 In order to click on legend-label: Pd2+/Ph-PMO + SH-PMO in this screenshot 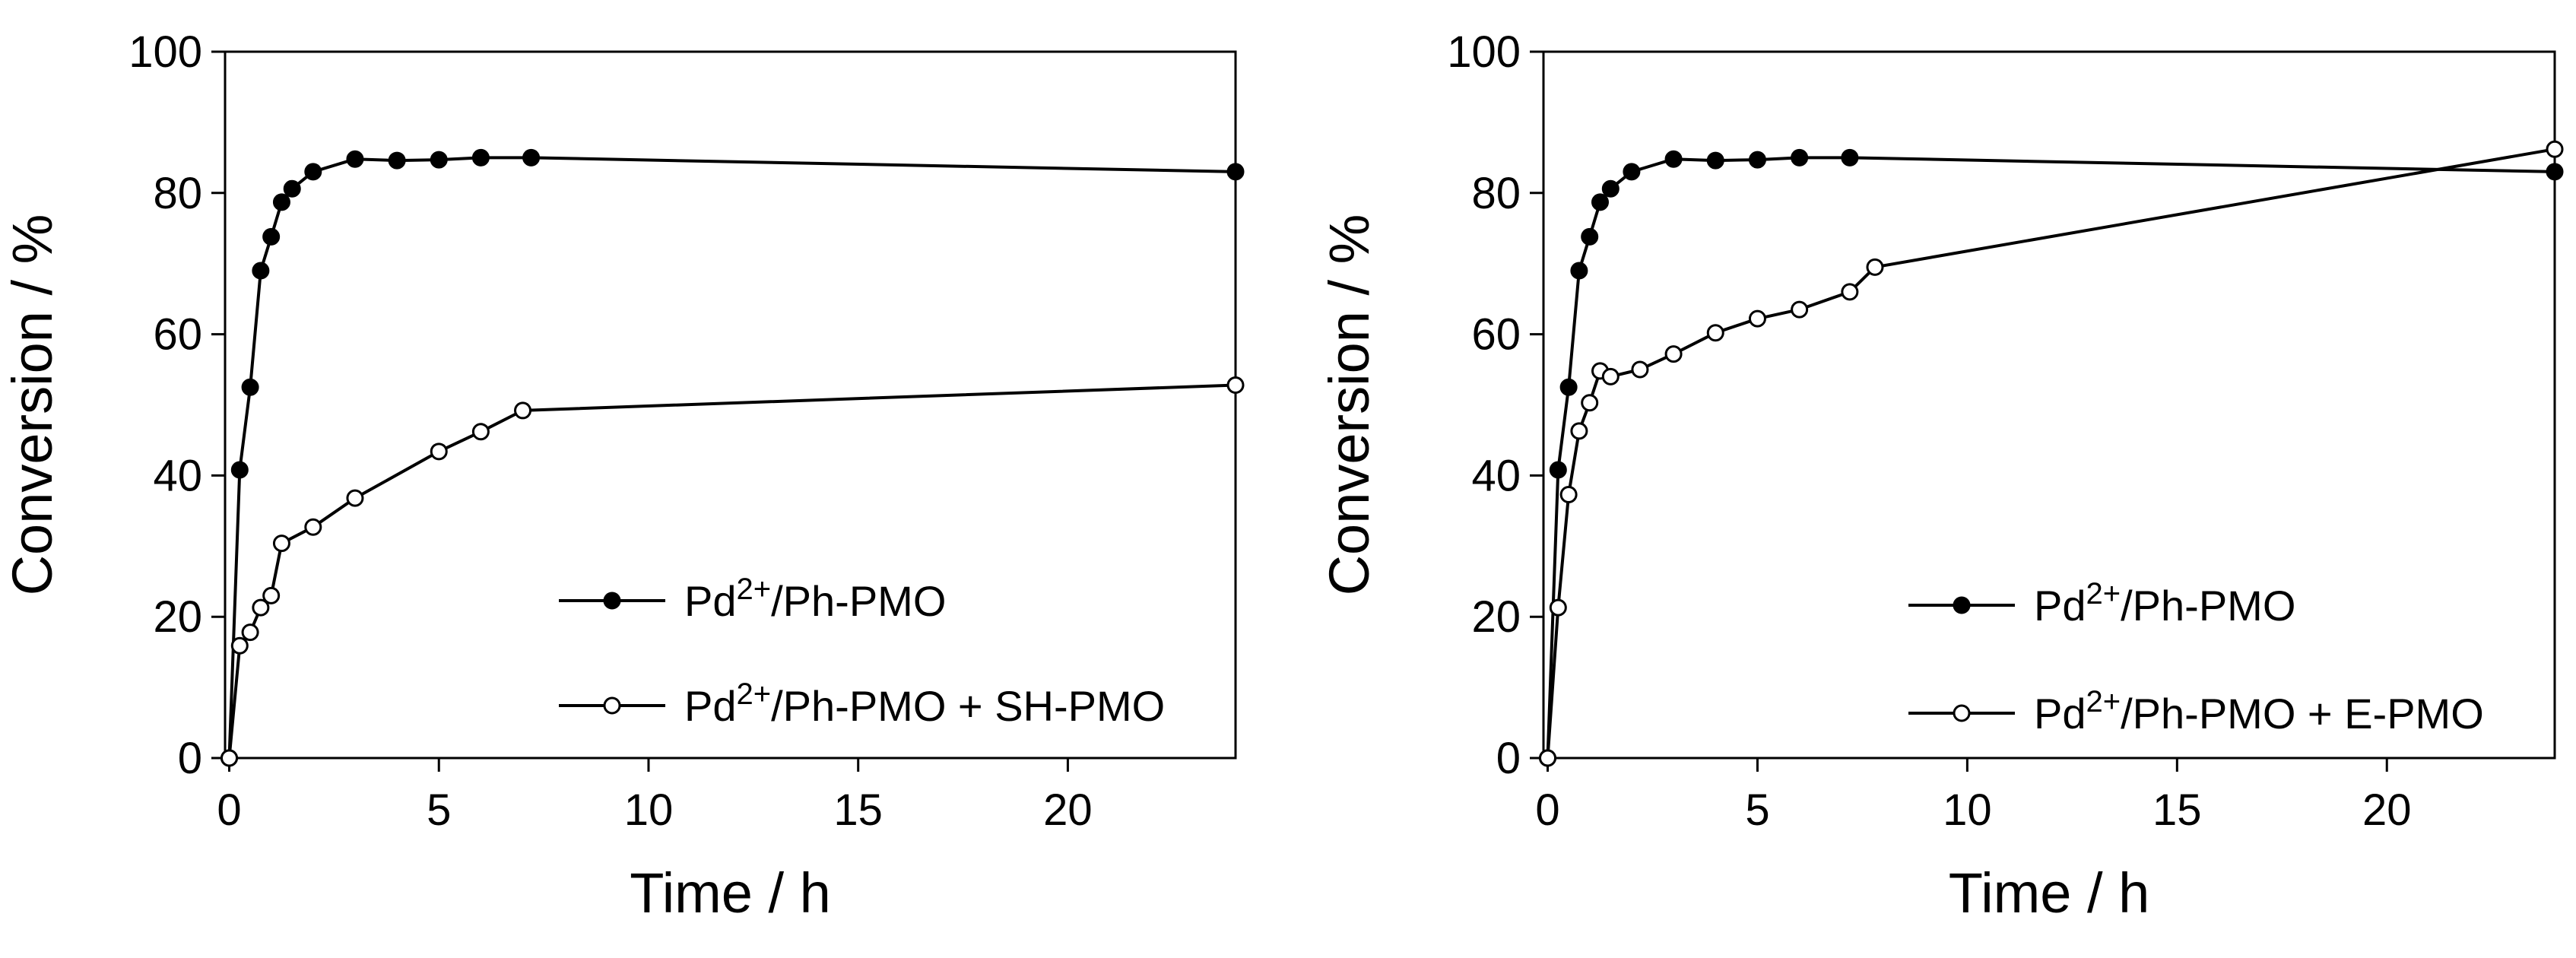, I will do `click(925, 703)`.